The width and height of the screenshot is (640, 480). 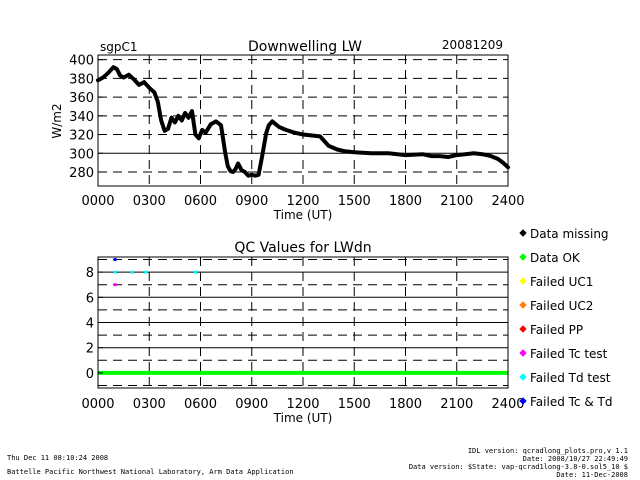 What do you see at coordinates (97, 201) in the screenshot?
I see `top-x-tick-label: 0000` at bounding box center [97, 201].